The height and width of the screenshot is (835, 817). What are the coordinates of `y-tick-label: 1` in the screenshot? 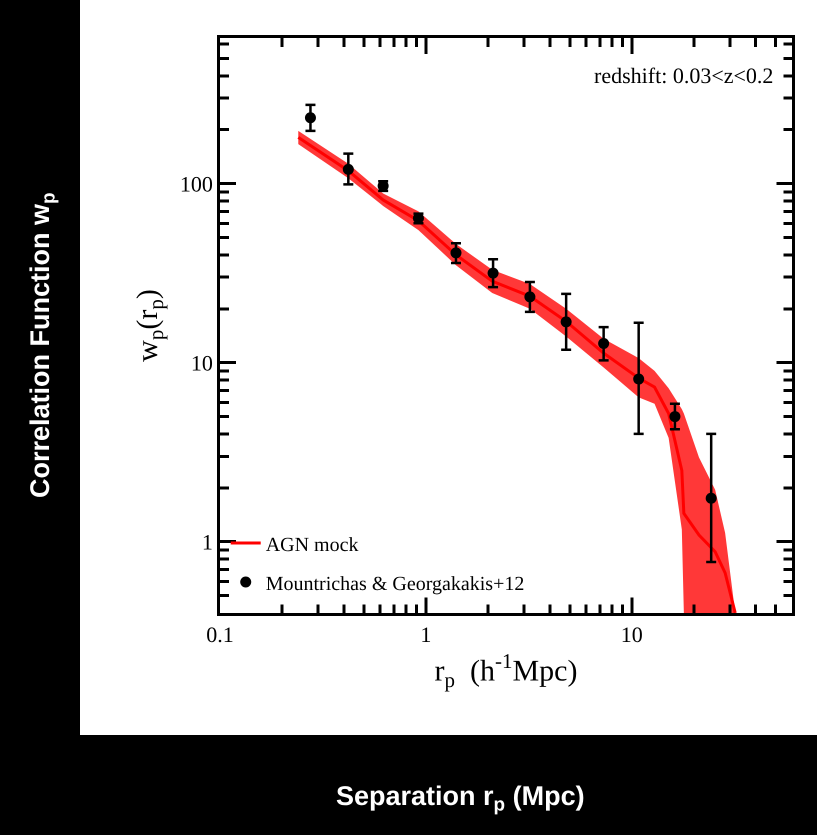 It's located at (207, 541).